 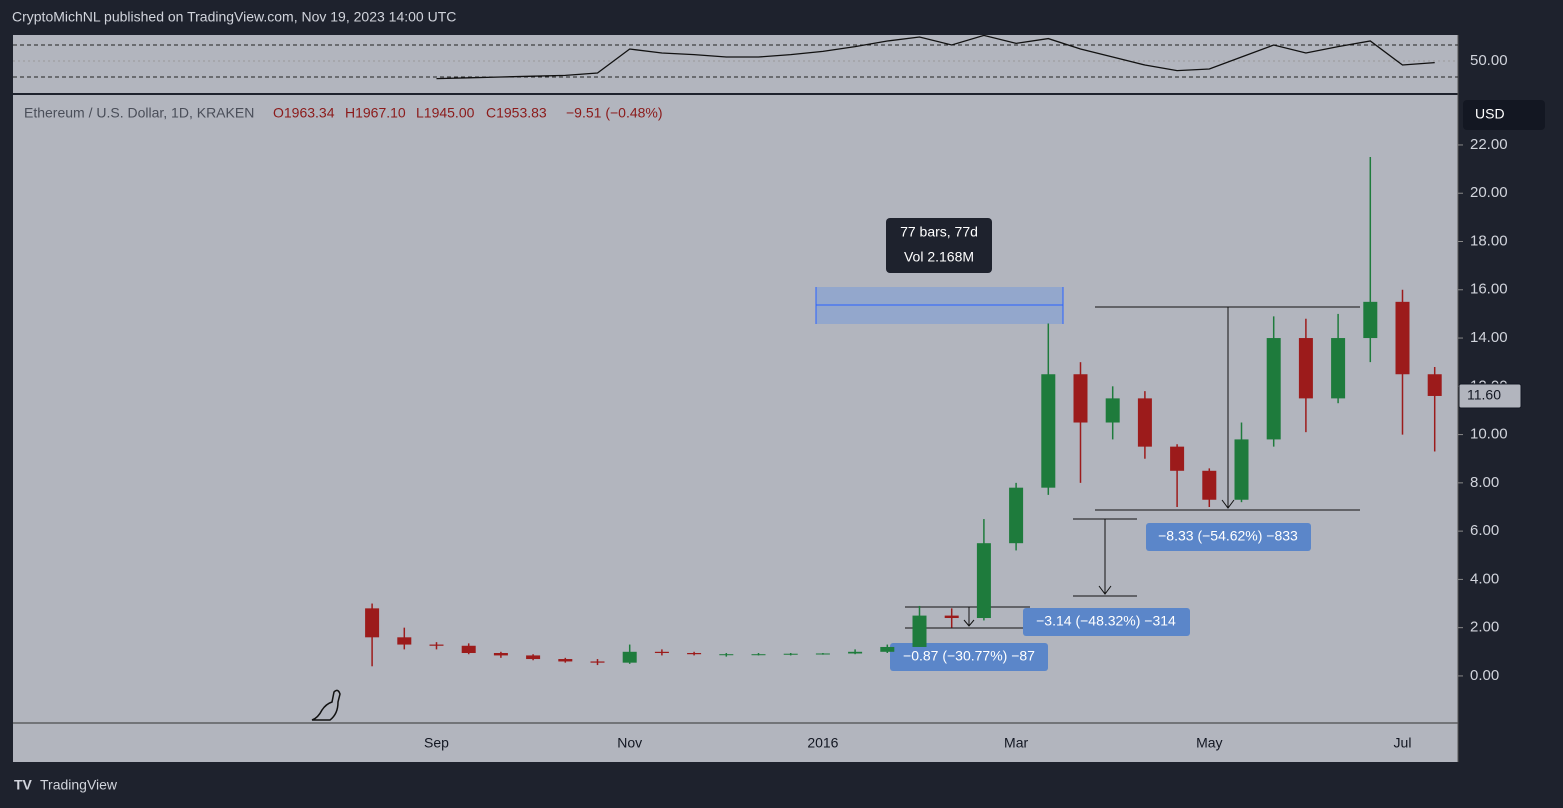 I want to click on rsi-line, so click(x=935, y=57).